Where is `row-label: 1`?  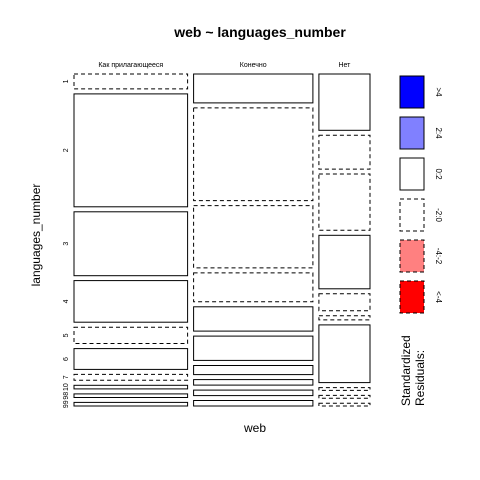
row-label: 1 is located at coordinates (66, 81).